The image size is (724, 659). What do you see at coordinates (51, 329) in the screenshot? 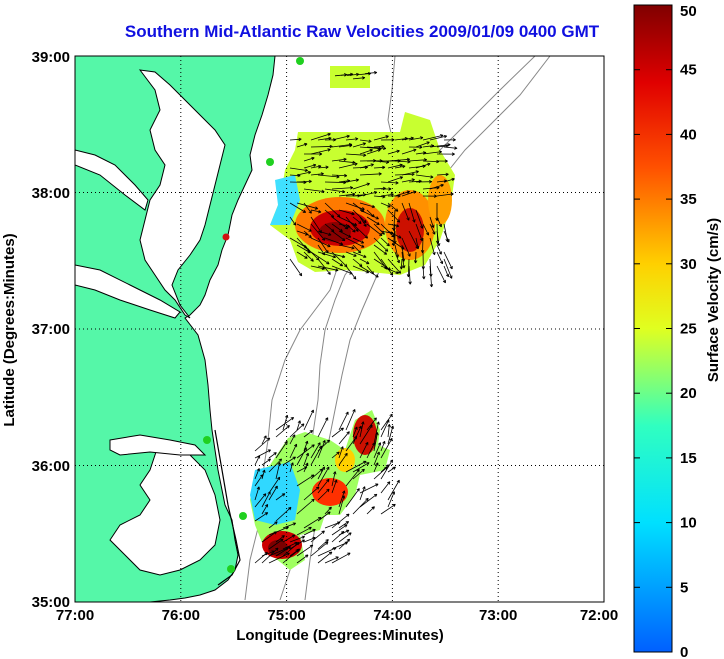
I see `y-tick-label: 37:00` at bounding box center [51, 329].